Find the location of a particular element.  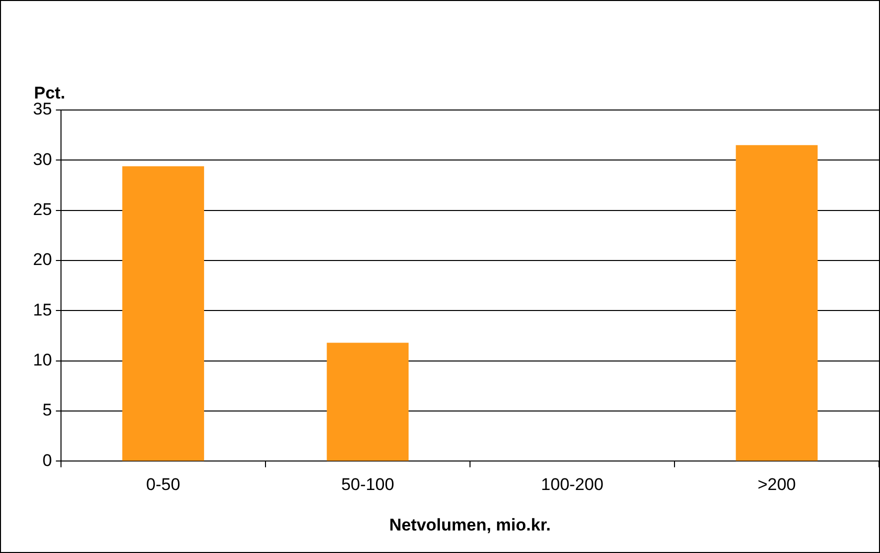

x-axis-title: Netvolumen, mio.kr. is located at coordinates (470, 524).